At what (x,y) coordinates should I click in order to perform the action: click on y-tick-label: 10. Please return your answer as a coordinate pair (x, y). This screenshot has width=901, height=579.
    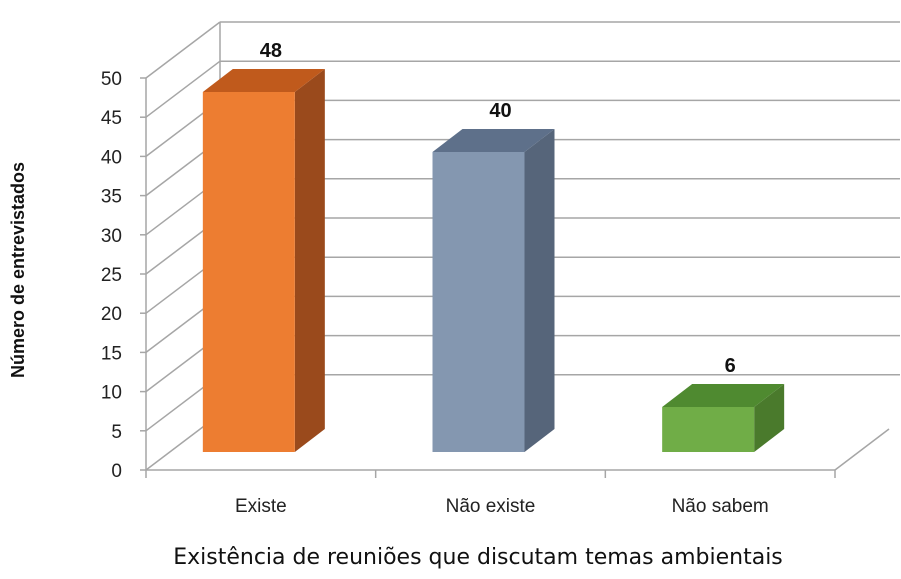
    Looking at the image, I should click on (111, 393).